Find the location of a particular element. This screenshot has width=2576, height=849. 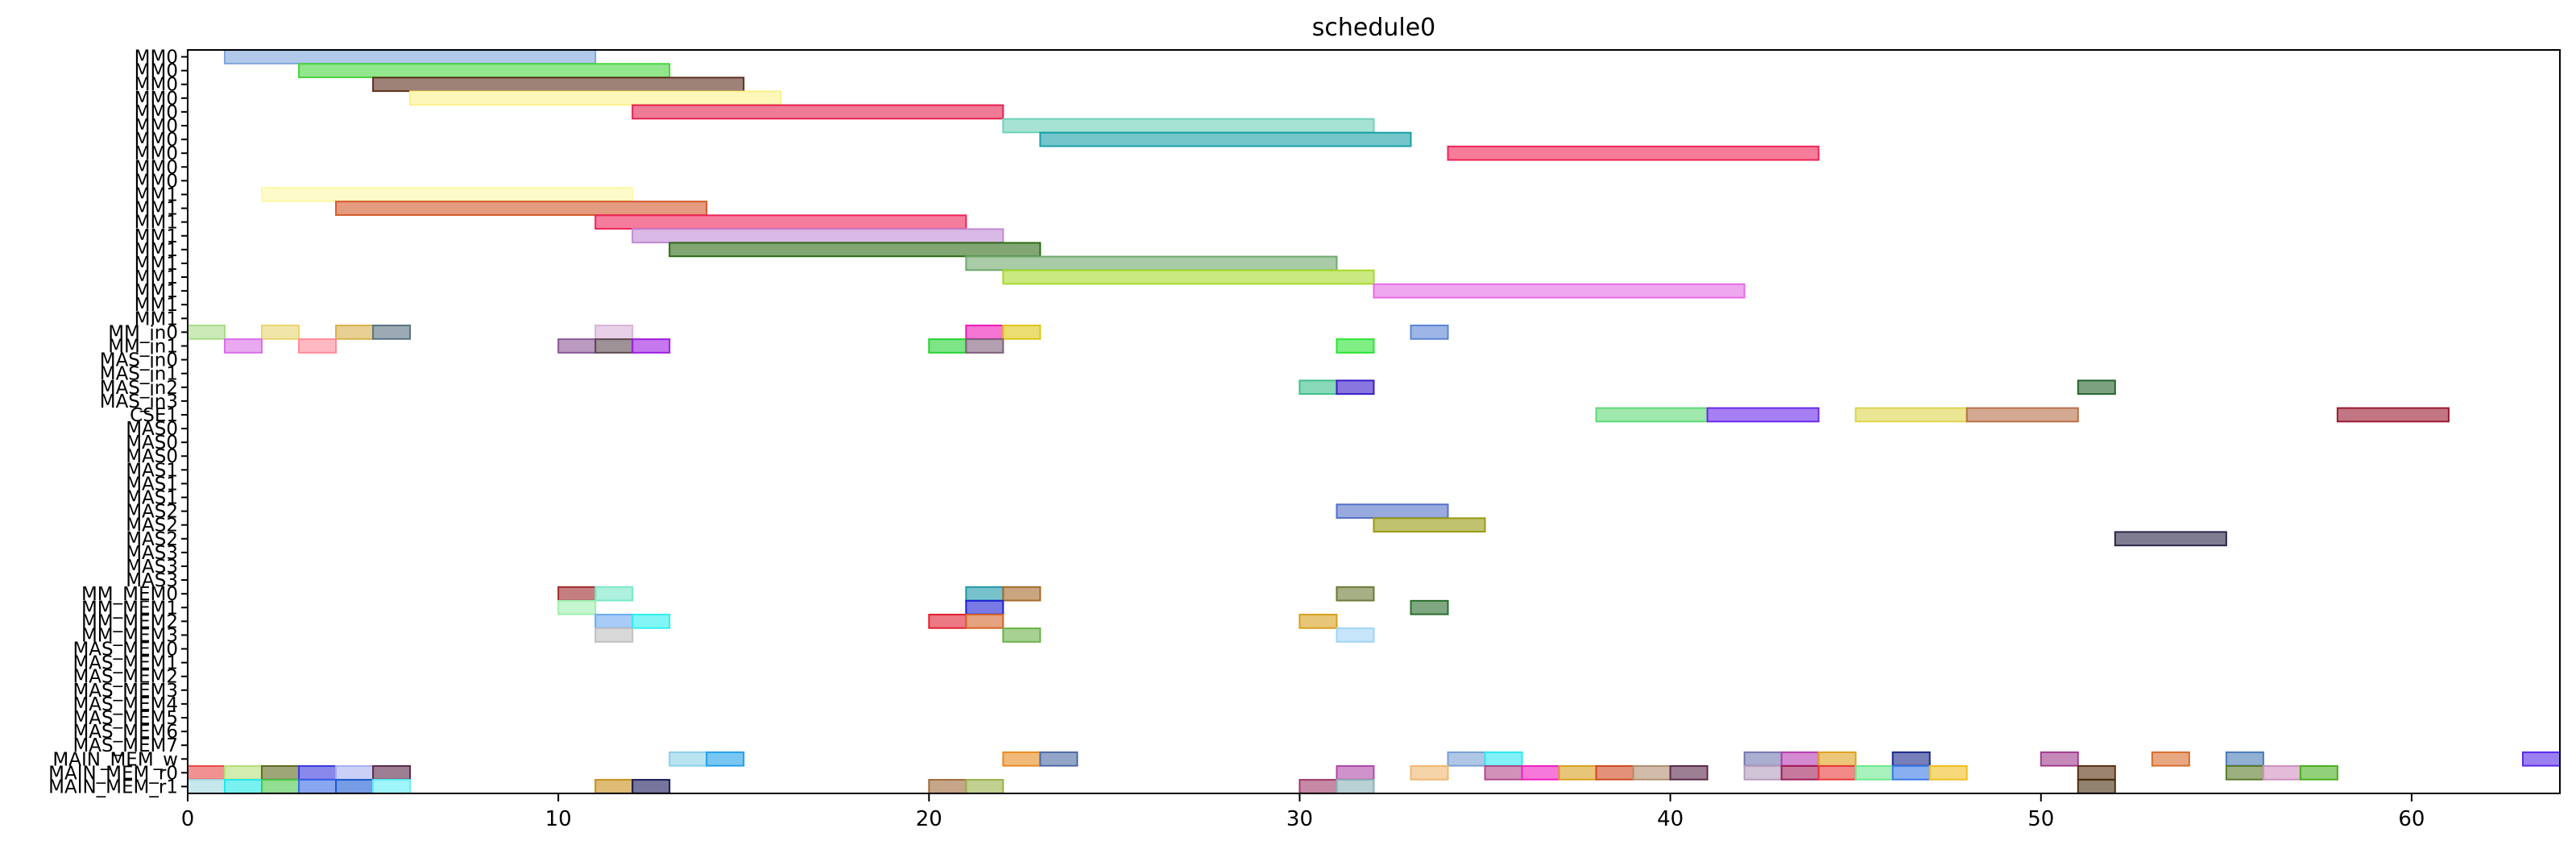

y-tick-label-22: MAS_in0 is located at coordinates (139, 360).